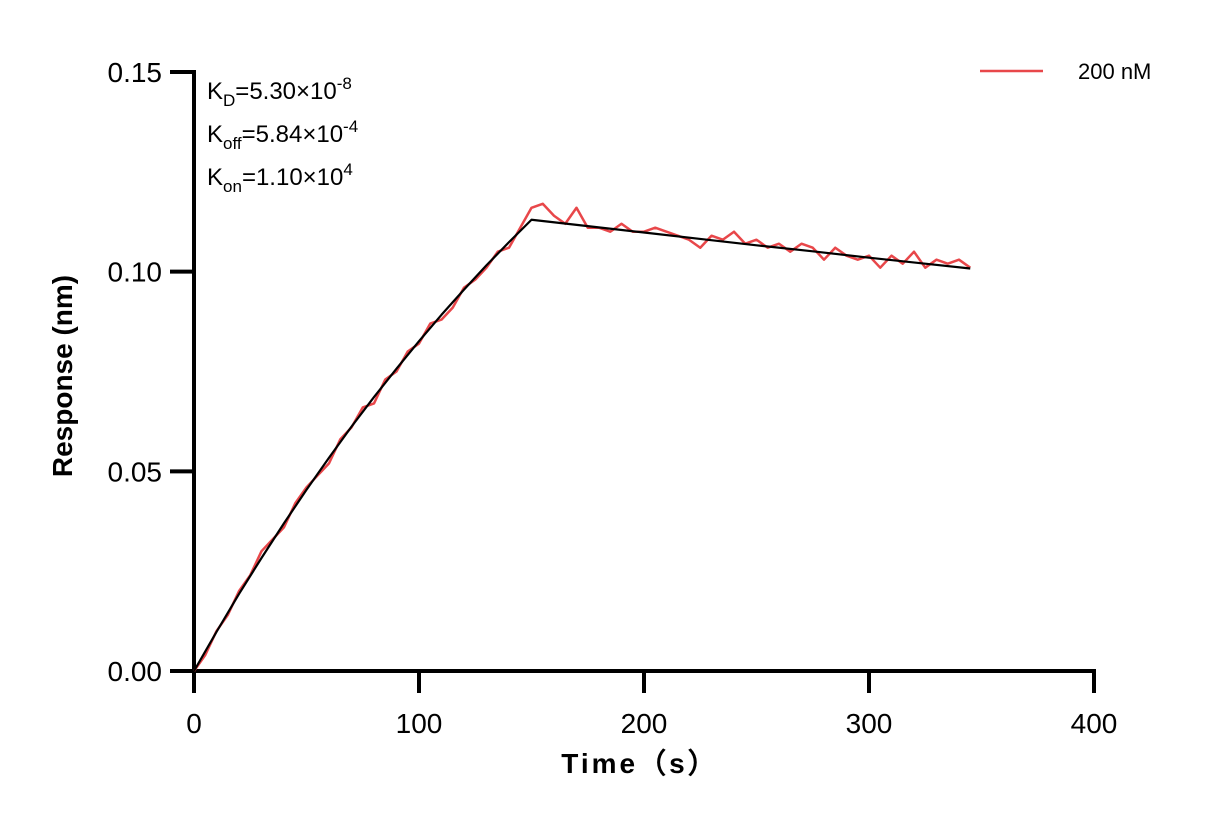  I want to click on annotation-sub: D, so click(229, 100).